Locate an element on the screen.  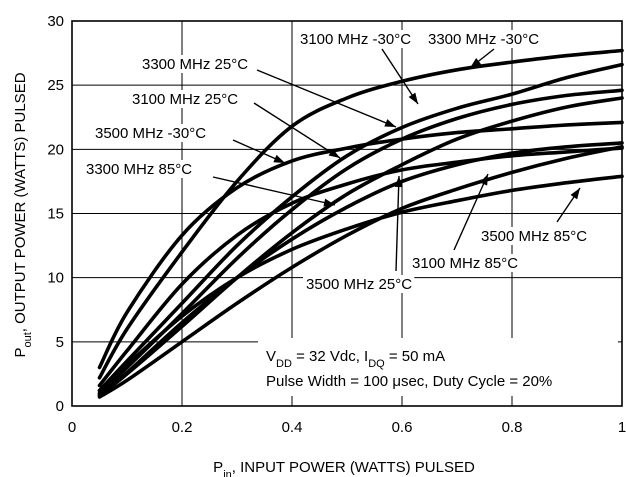
leader-arrowhead-3100-mhz-30c is located at coordinates (413, 98).